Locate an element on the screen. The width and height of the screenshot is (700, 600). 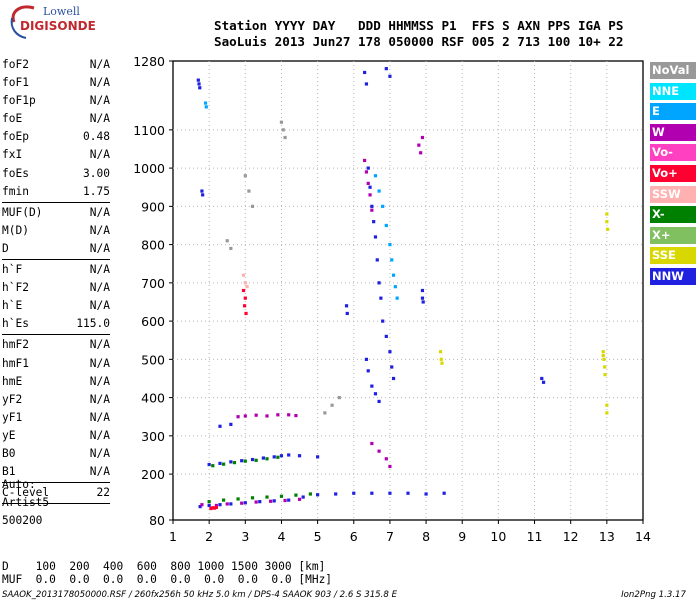
y-tick-label: 500 is located at coordinates (153, 359).